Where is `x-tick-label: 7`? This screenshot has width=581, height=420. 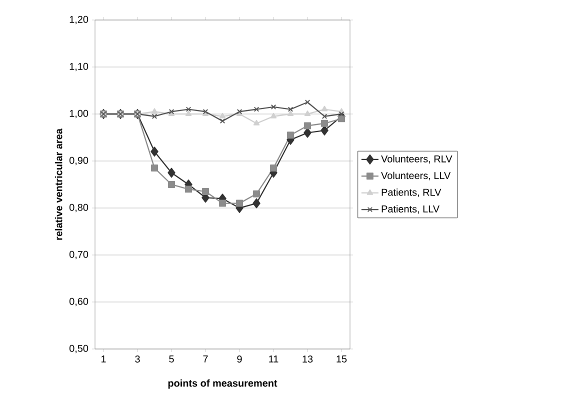 x-tick-label: 7 is located at coordinates (205, 359).